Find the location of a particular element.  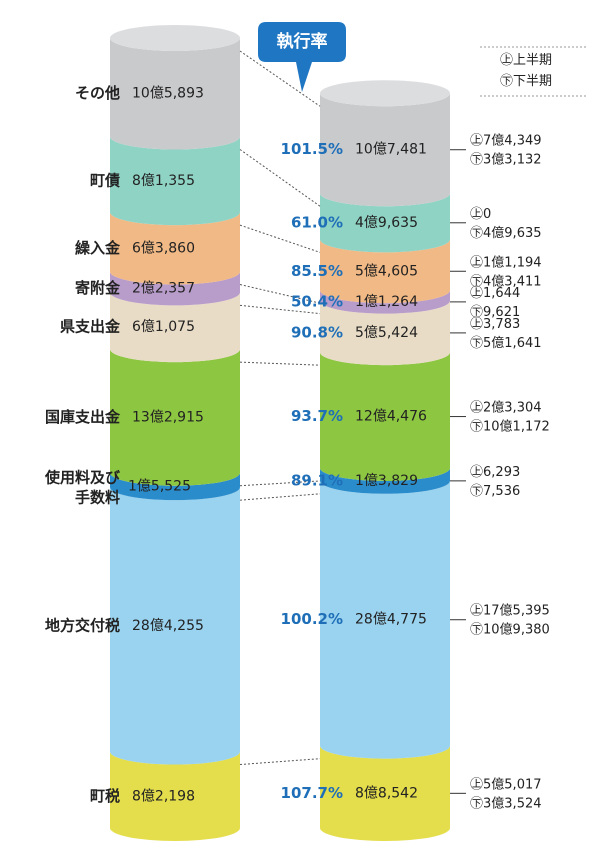

half-label: ㊤6,293 is located at coordinates (495, 471).